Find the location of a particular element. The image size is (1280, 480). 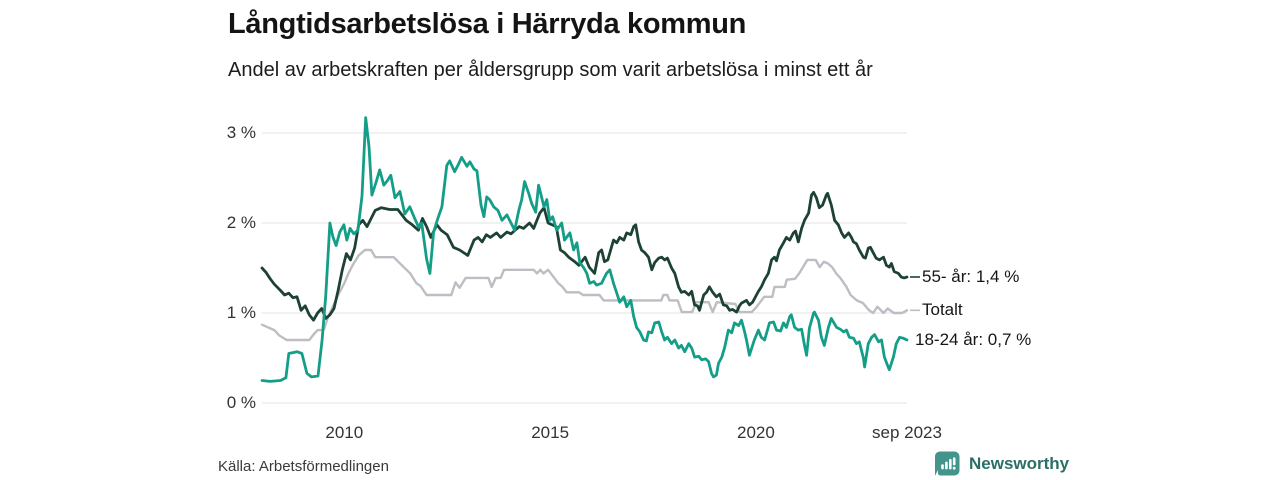

source-note: Källa: Arbetsförmedlingen is located at coordinates (303, 466).